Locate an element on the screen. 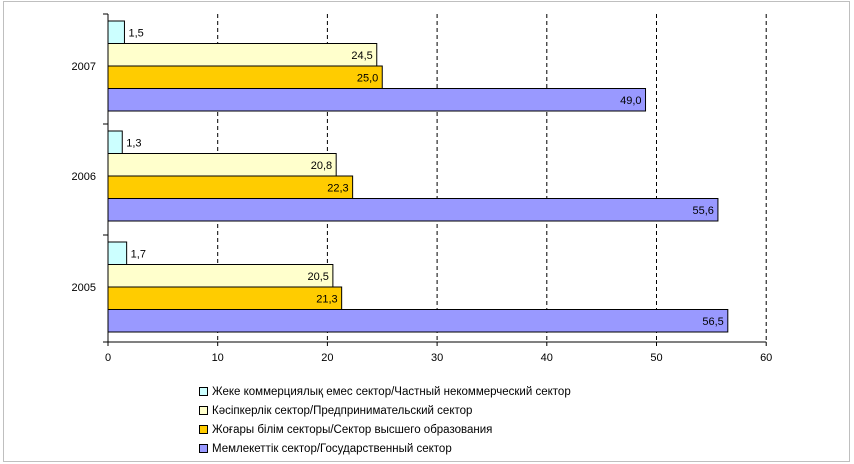 The image size is (854, 464). data-label: 22,3 is located at coordinates (337, 188).